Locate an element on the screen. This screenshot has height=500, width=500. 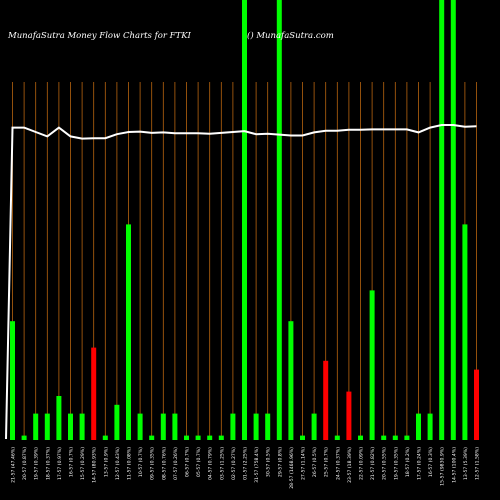
x-tick-label-6: 15-57 (0.29%) is located at coordinates (83, 463).